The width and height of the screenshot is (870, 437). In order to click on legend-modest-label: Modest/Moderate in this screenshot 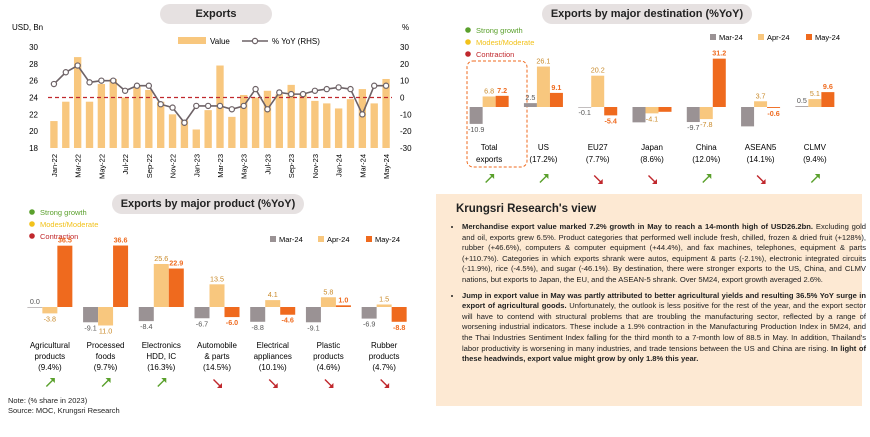, I will do `click(505, 42)`.